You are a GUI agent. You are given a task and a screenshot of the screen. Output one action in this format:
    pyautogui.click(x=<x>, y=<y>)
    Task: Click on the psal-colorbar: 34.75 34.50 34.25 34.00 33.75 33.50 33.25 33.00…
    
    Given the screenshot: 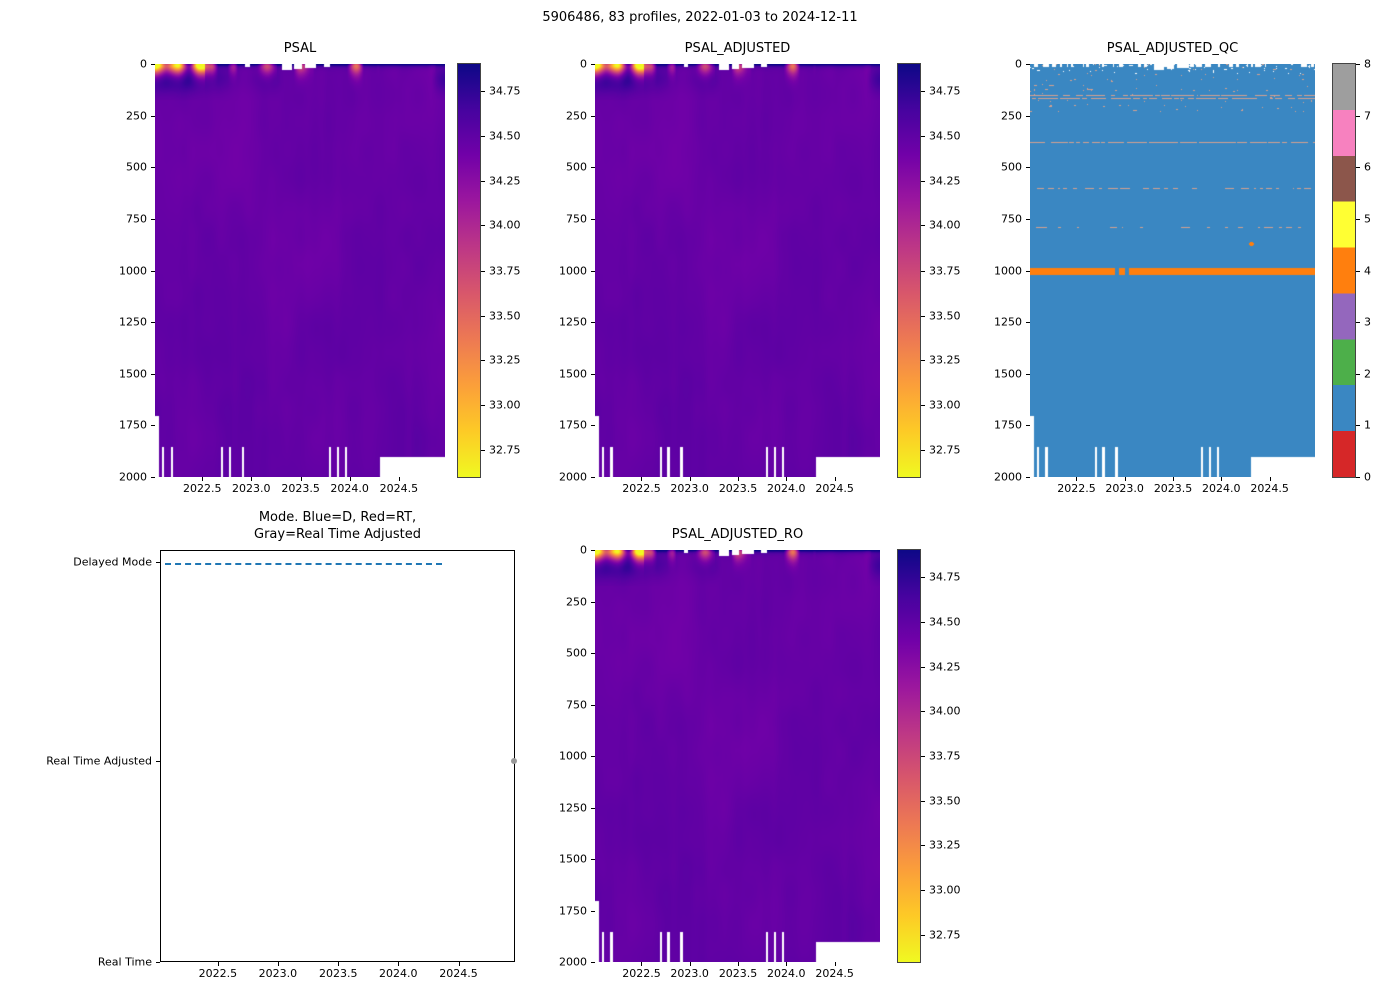 What is the action you would take?
    pyautogui.click(x=493, y=270)
    